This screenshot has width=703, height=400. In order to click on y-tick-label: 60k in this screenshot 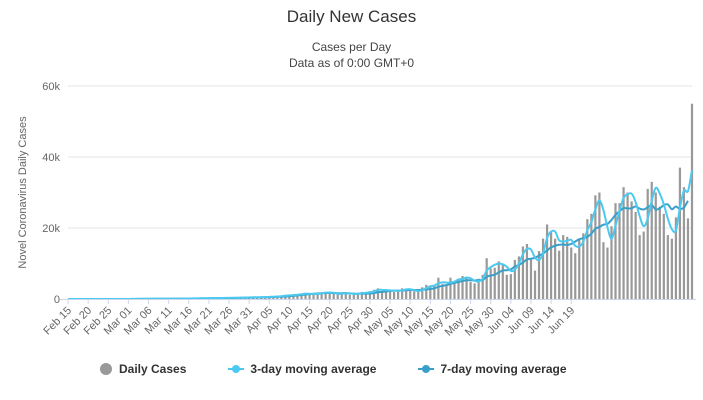, I will do `click(51, 87)`.